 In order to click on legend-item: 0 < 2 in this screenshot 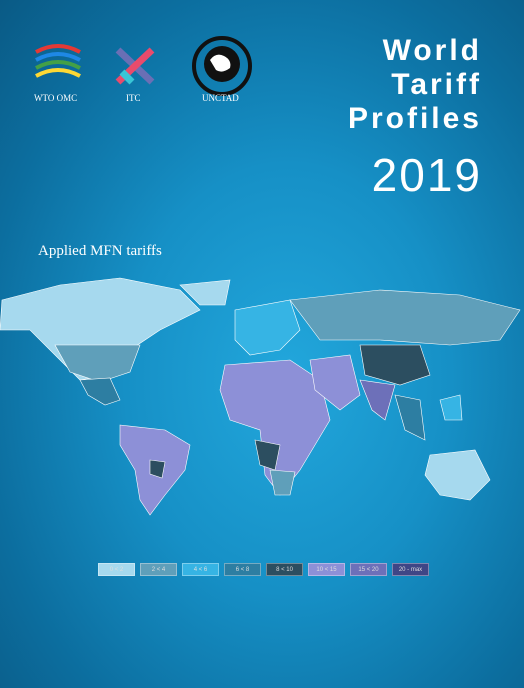, I will do `click(116, 569)`.